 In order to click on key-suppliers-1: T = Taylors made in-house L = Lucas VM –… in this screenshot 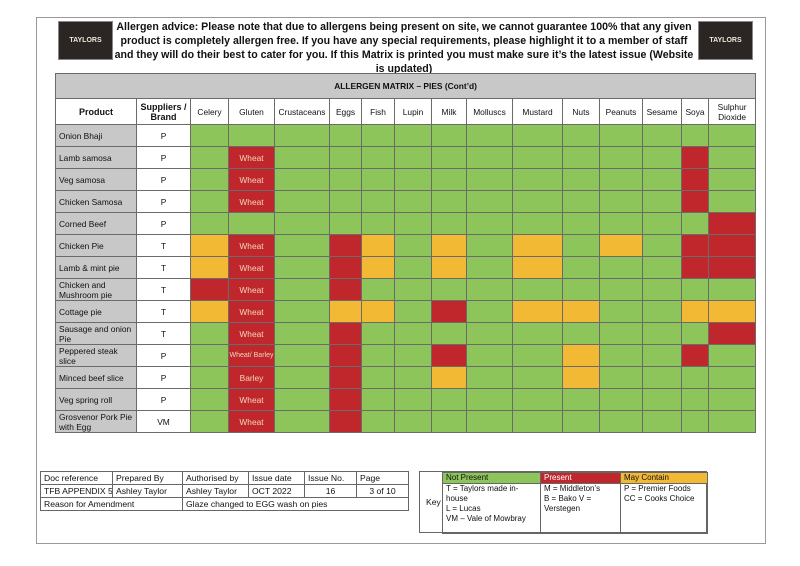, I will do `click(491, 508)`.